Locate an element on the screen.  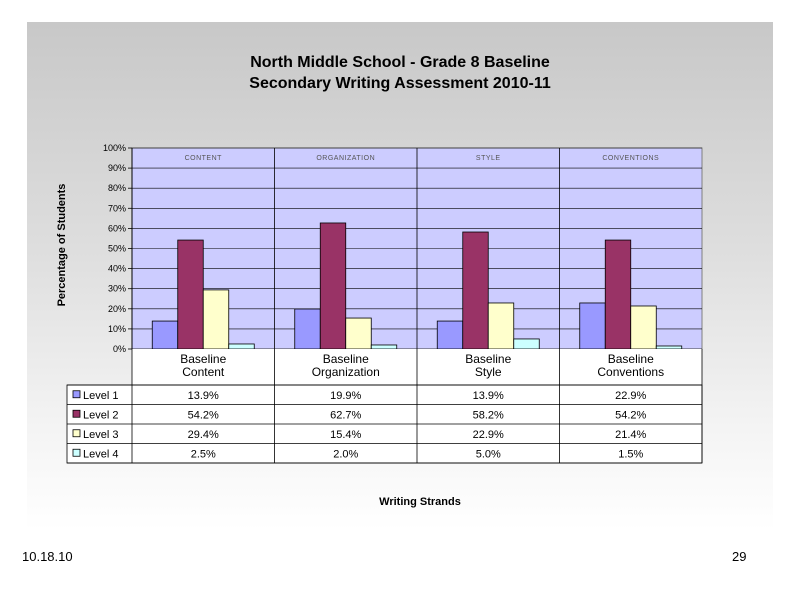
strand-label: ORGANIZATION is located at coordinates (345, 158).